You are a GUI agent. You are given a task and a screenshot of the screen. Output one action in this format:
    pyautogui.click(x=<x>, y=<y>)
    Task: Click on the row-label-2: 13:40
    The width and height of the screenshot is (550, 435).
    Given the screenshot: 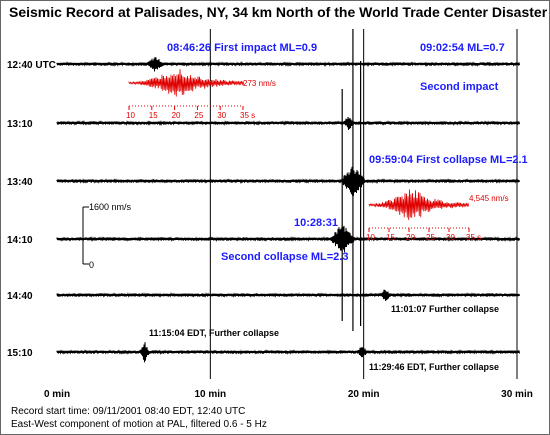 What is the action you would take?
    pyautogui.click(x=20, y=182)
    